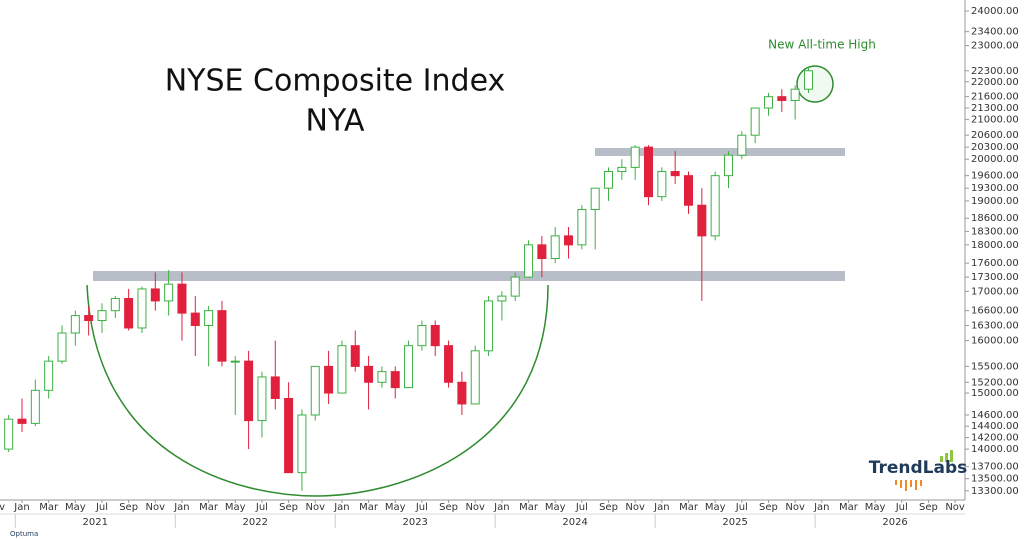  I want to click on y-tick-label: 14600.00, so click(995, 415).